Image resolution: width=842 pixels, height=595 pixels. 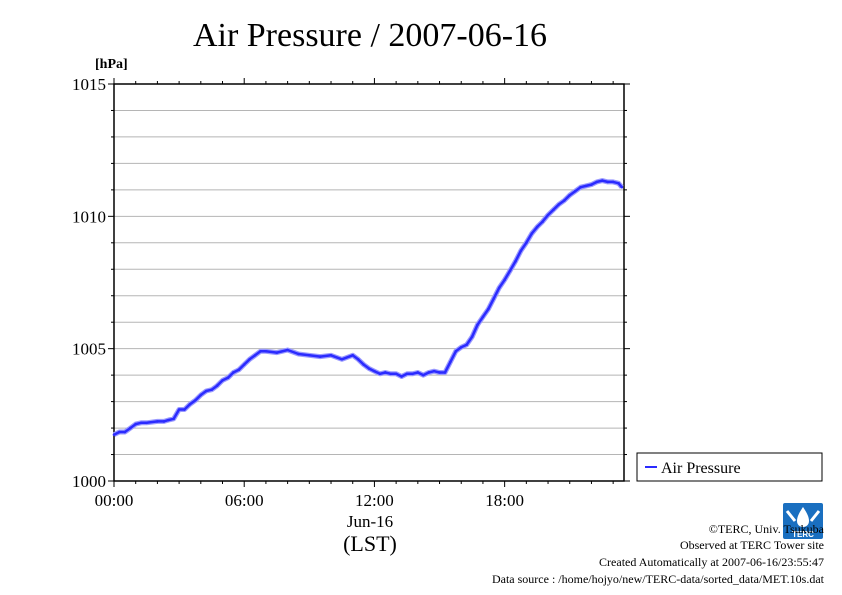 What do you see at coordinates (751, 545) in the screenshot?
I see `footer-observed-at: Observed at TERC Tower site` at bounding box center [751, 545].